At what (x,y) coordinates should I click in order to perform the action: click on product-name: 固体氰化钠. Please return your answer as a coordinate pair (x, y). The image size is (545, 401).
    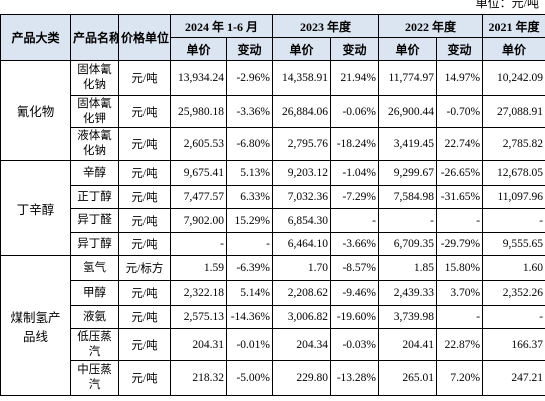
    Looking at the image, I should click on (94, 78).